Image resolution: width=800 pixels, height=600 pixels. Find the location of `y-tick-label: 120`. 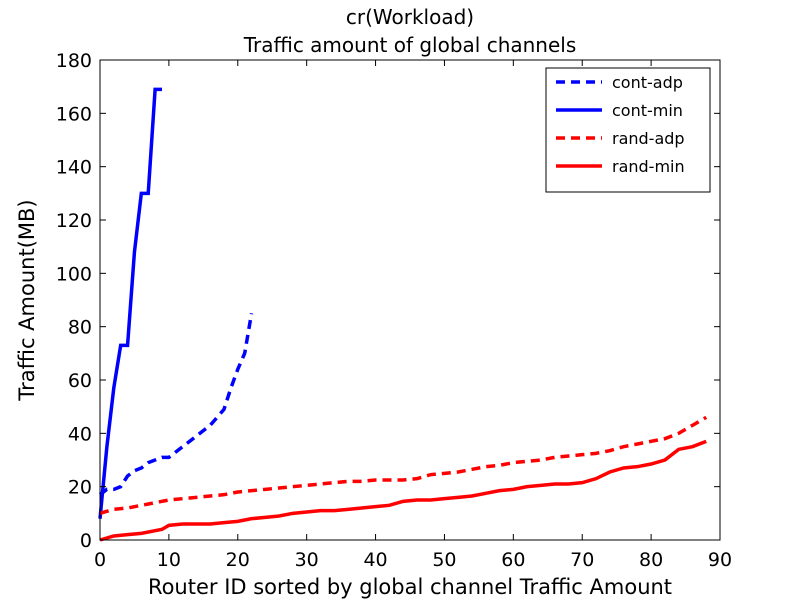

y-tick-label: 120 is located at coordinates (74, 221).